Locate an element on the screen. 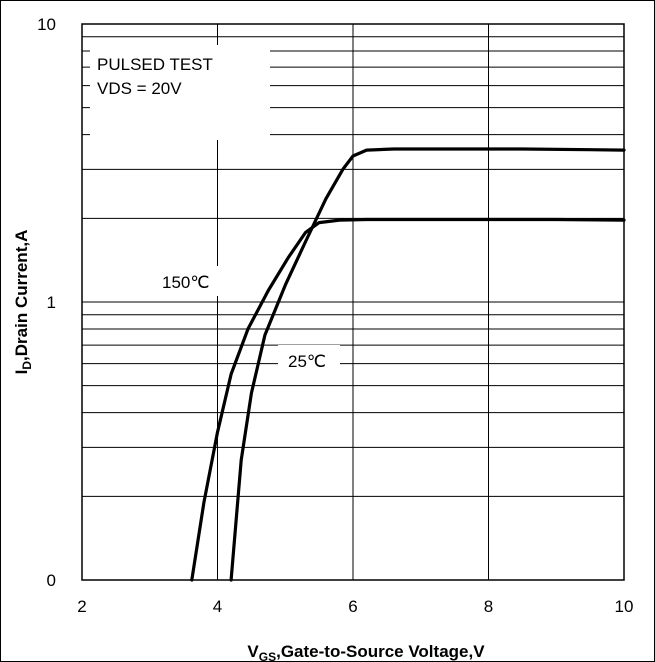 Image resolution: width=655 pixels, height=662 pixels. x-axis-title-rest: ,Gate-to-Source Voltage,V is located at coordinates (380, 651).